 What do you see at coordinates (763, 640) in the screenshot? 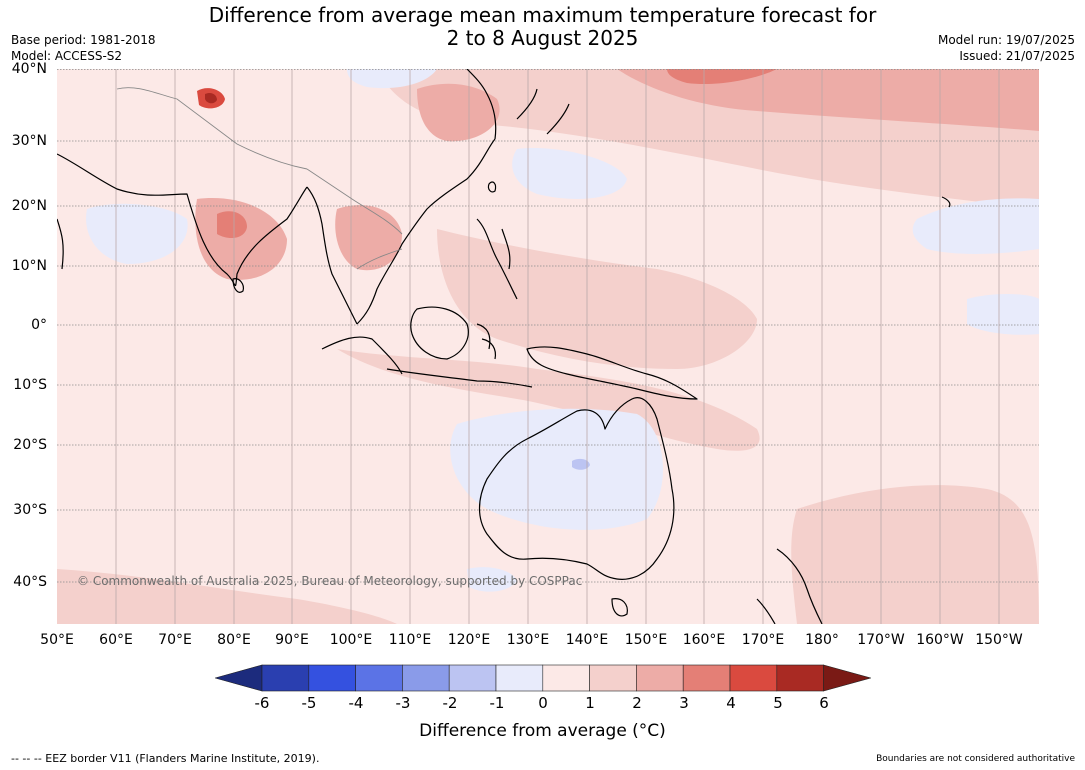
I see `lon-tick-170e: 170°E` at bounding box center [763, 640].